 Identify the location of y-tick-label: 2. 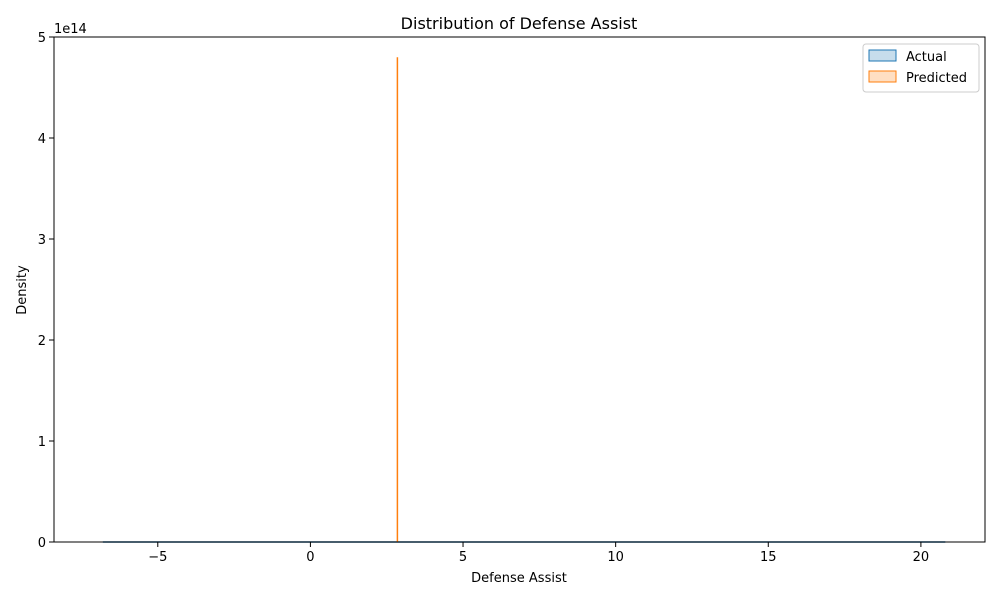
(42, 341).